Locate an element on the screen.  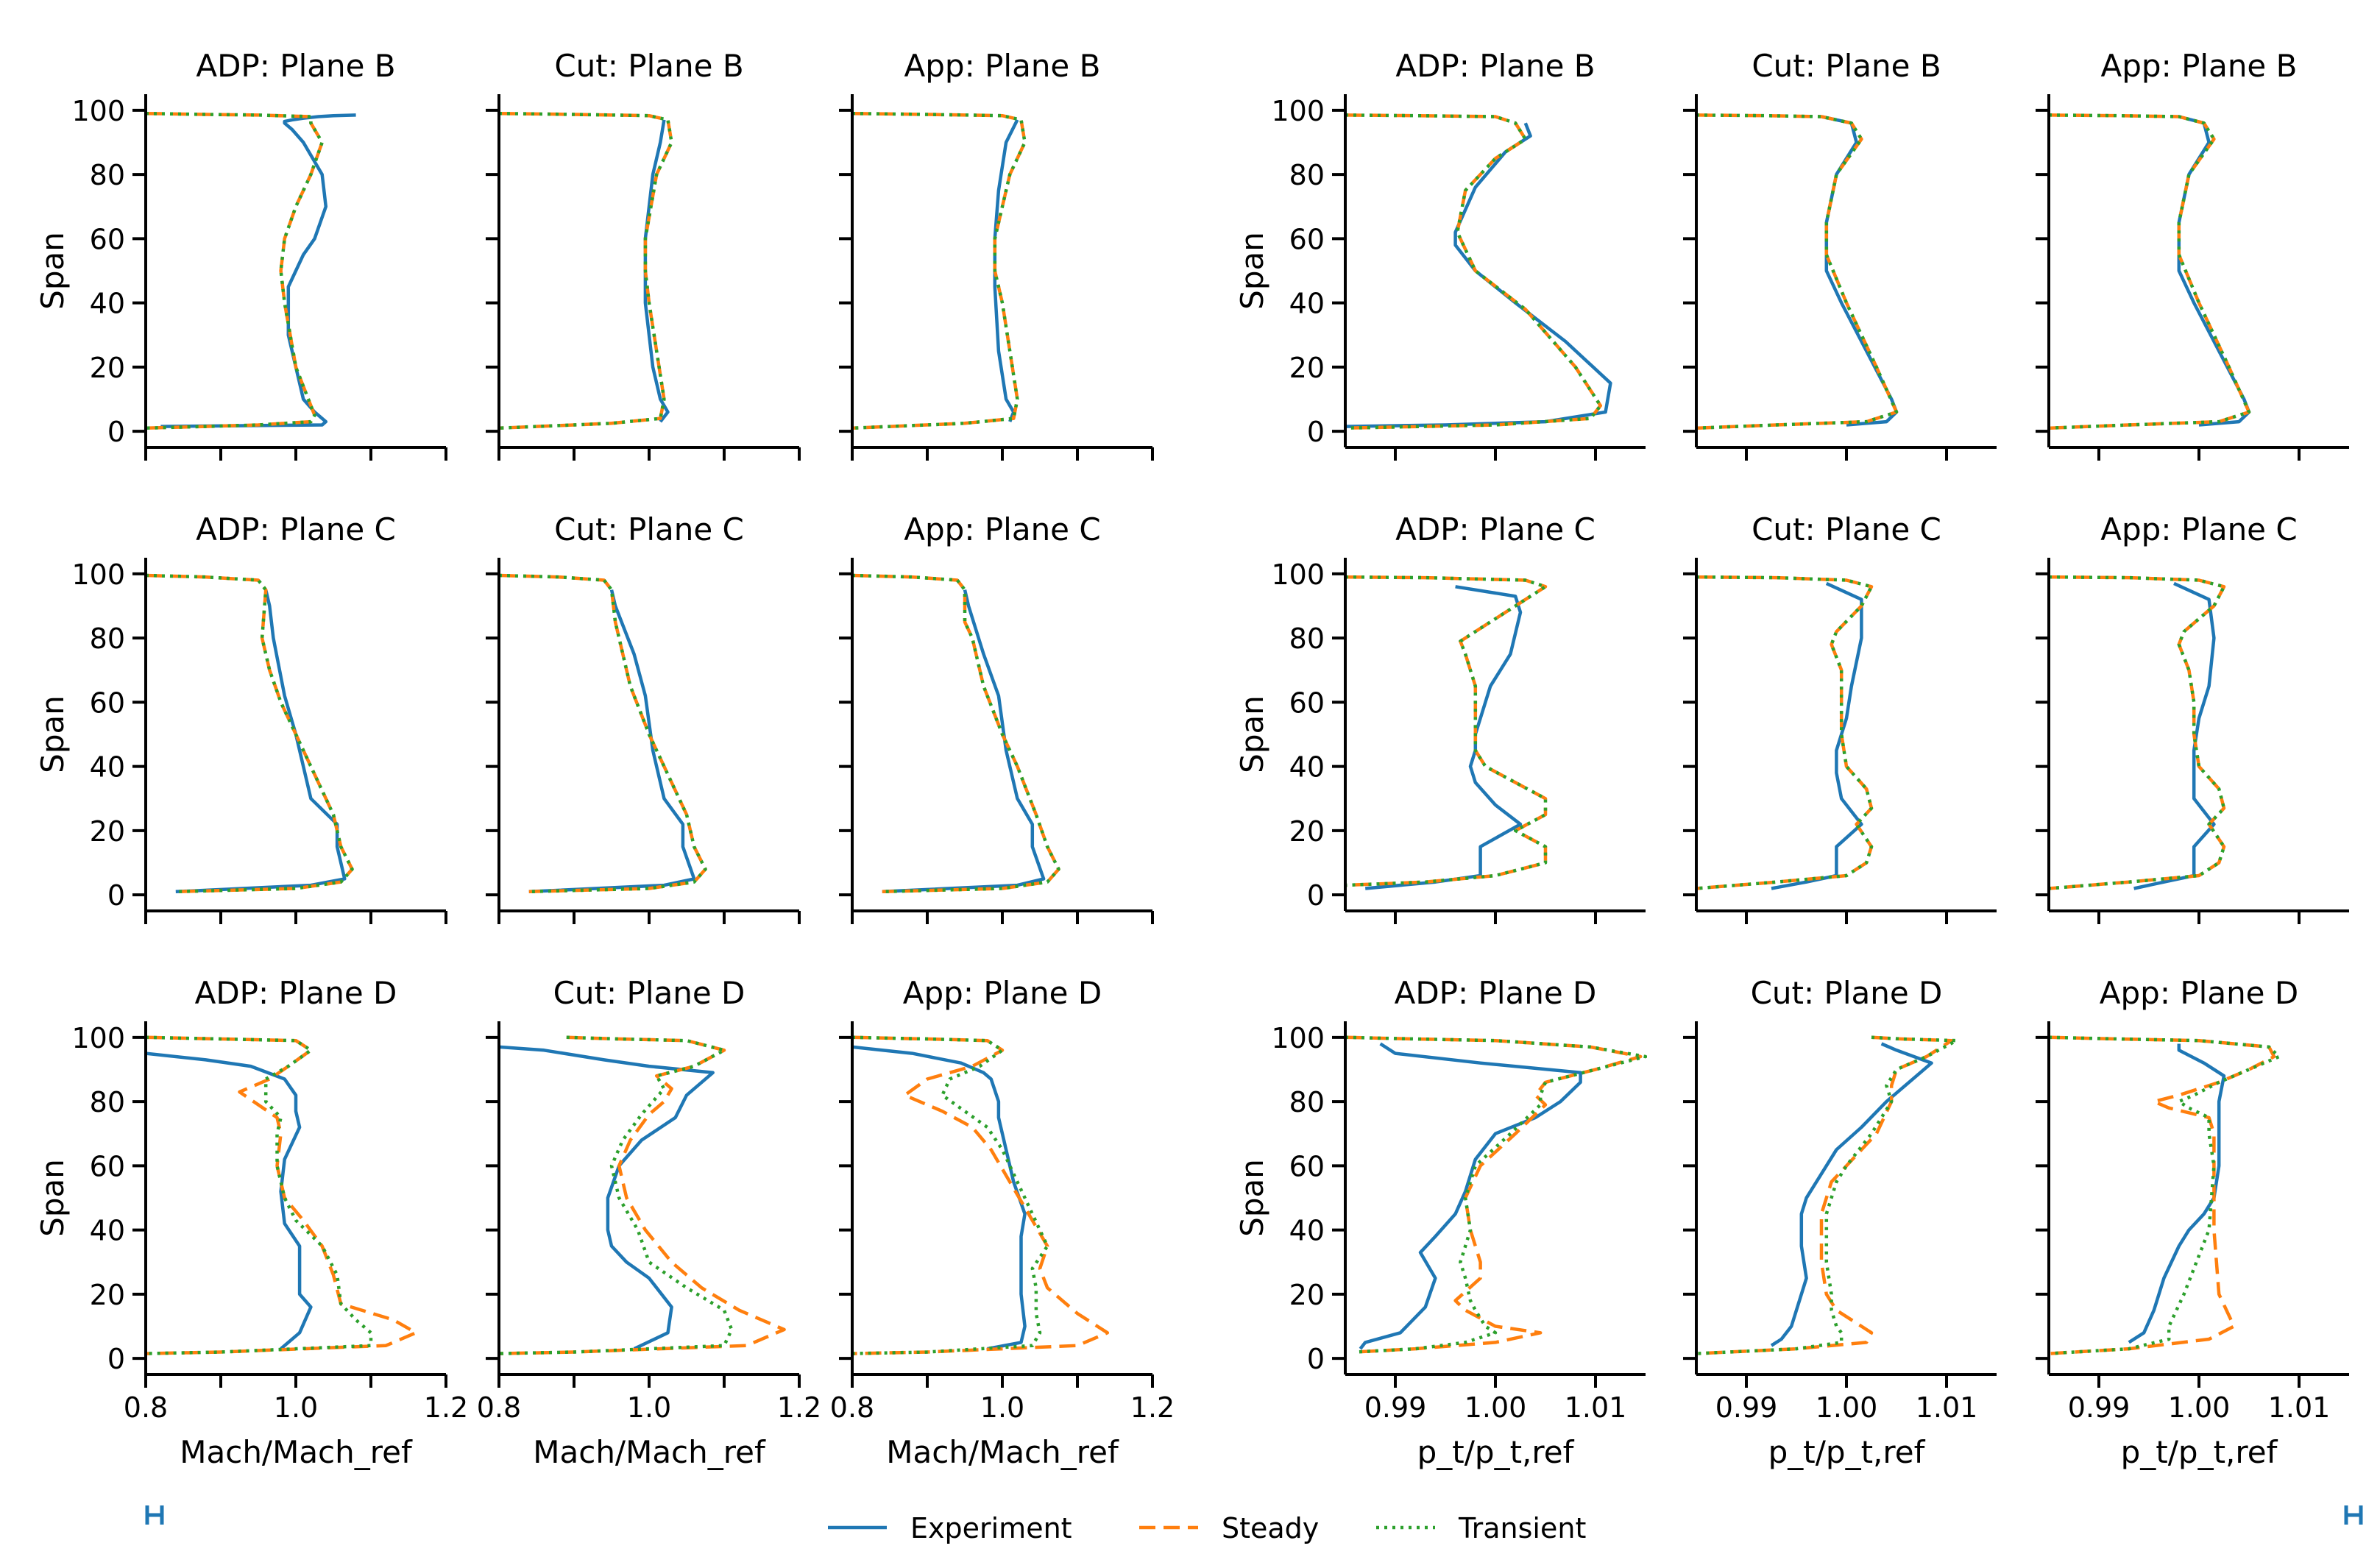
x-tick-label: 1.00 is located at coordinates (1496, 1407).